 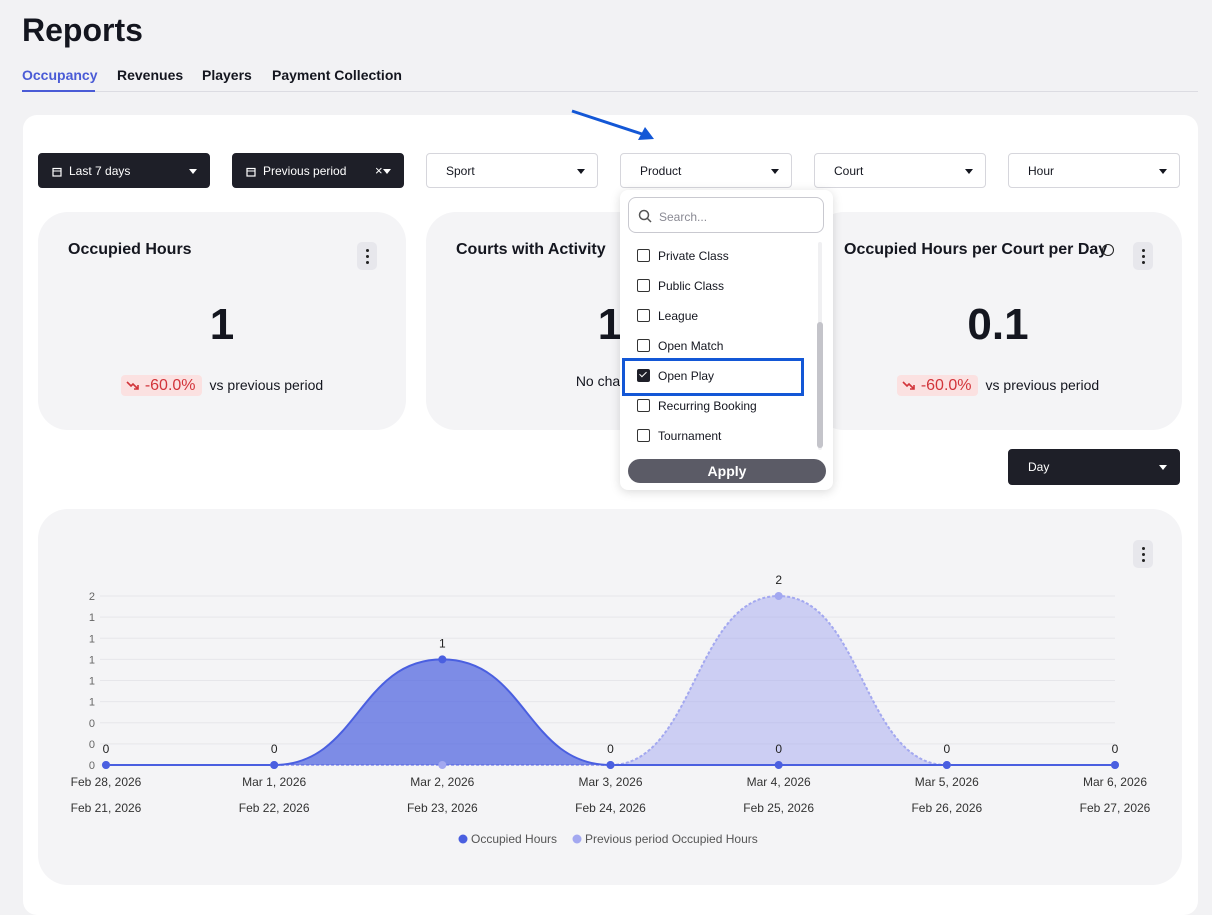 What do you see at coordinates (130, 249) in the screenshot?
I see `card-title: Occupied Hours` at bounding box center [130, 249].